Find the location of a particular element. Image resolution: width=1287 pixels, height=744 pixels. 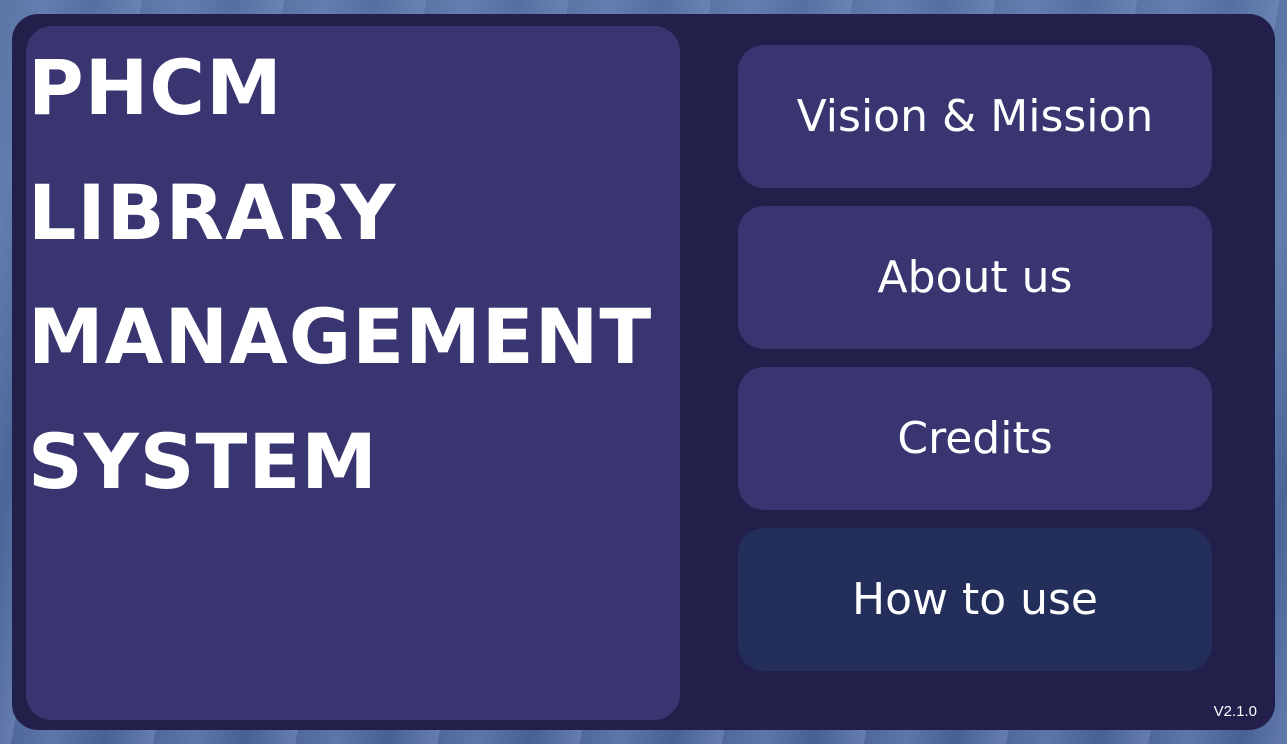

app-title-line-1: PHCM is located at coordinates (155, 87).